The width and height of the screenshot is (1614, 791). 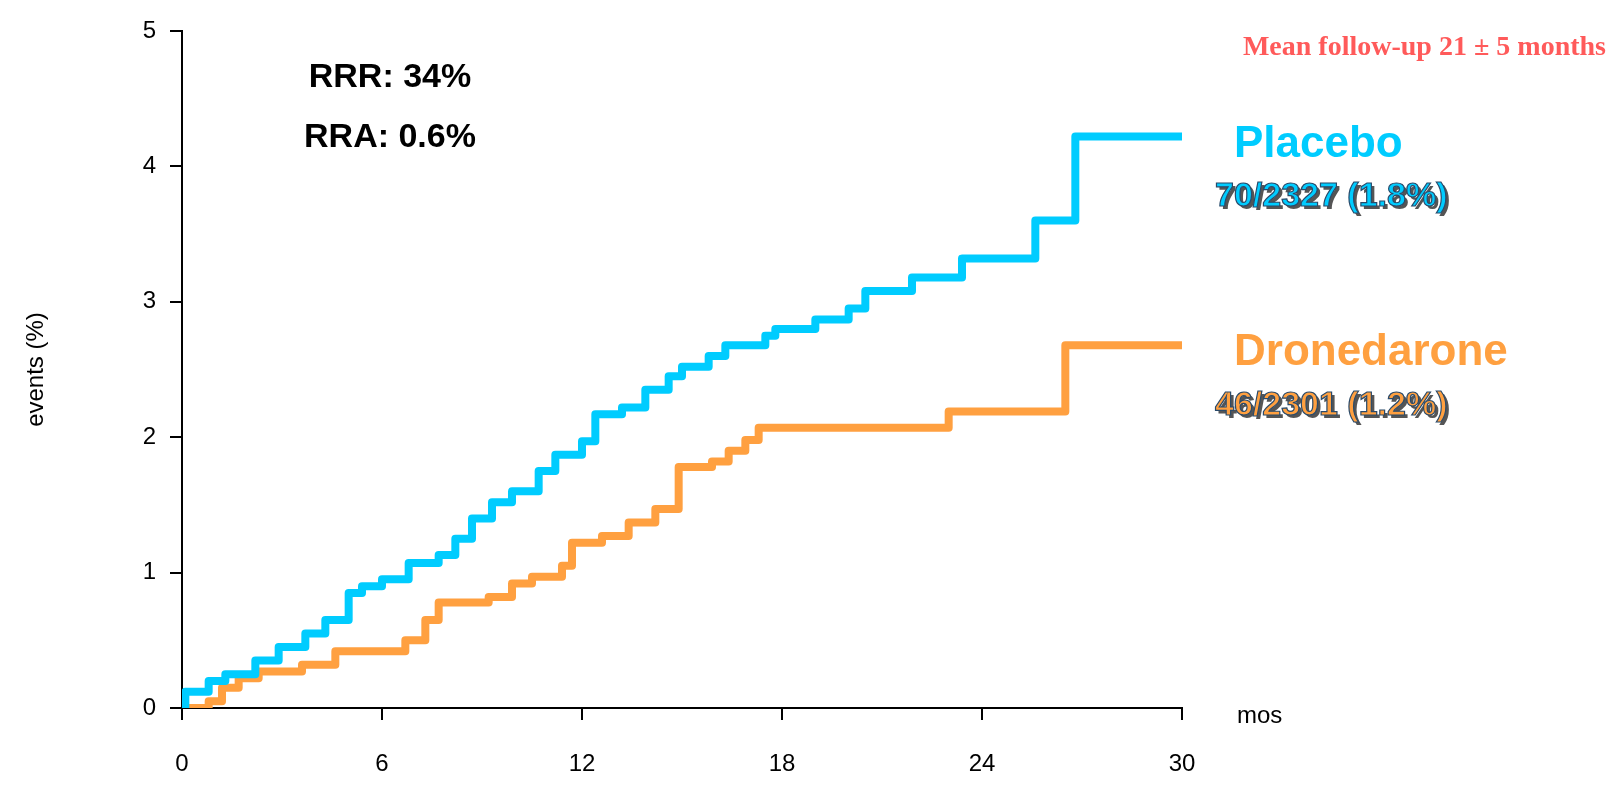 What do you see at coordinates (149, 706) in the screenshot?
I see `y-tick-label: 0` at bounding box center [149, 706].